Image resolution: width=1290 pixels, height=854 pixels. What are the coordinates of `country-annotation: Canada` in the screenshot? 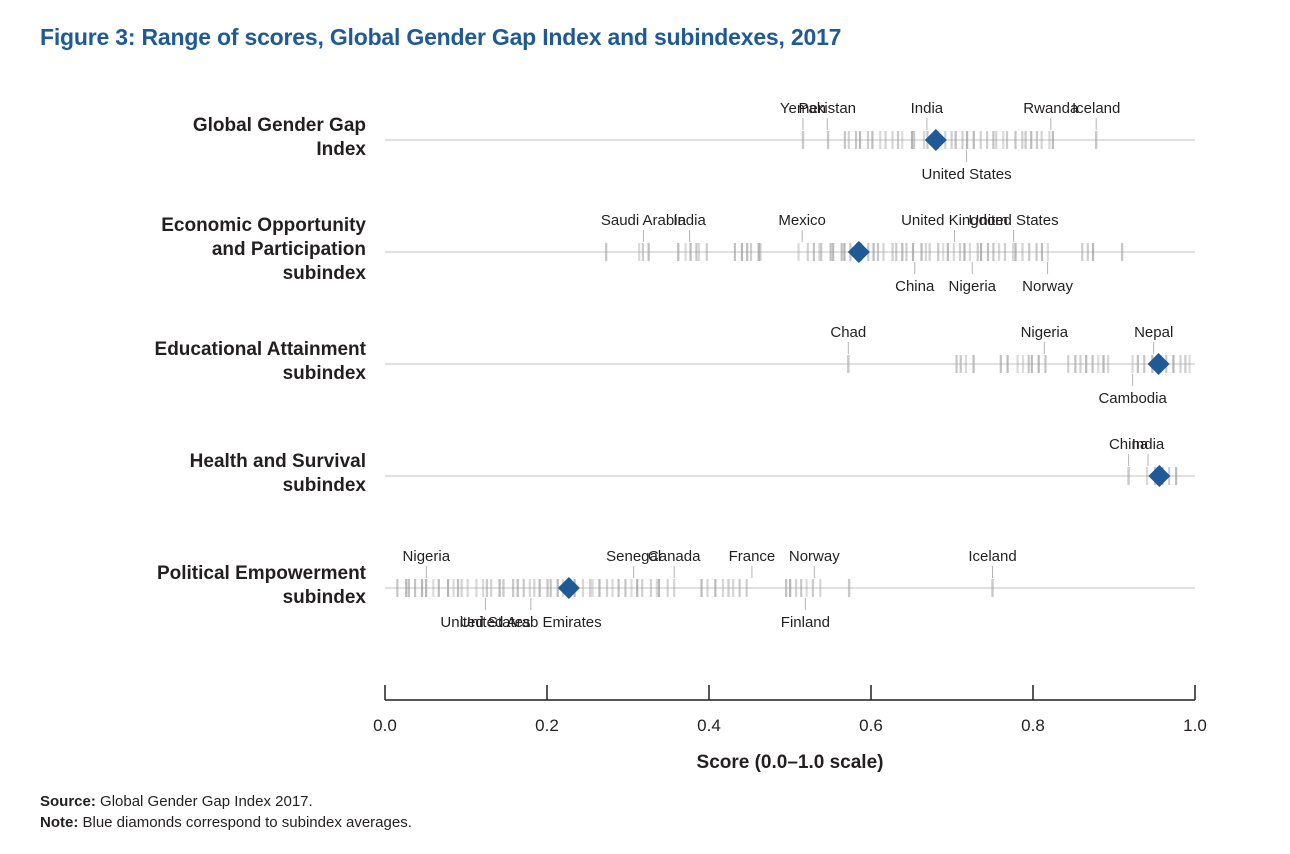 It's located at (674, 556).